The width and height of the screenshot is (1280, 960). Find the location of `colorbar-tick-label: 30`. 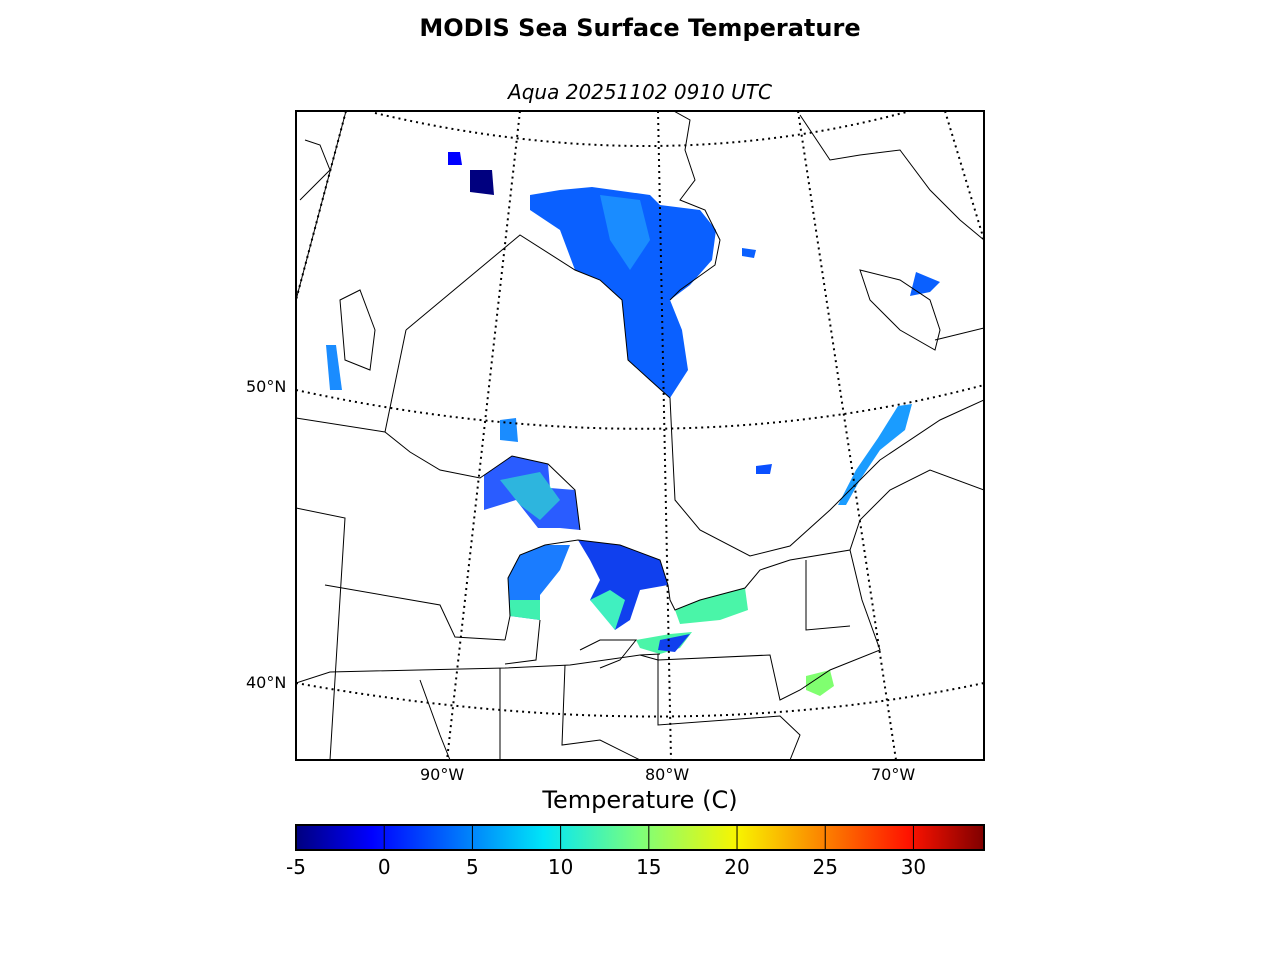

colorbar-tick-label: 30 is located at coordinates (913, 867).